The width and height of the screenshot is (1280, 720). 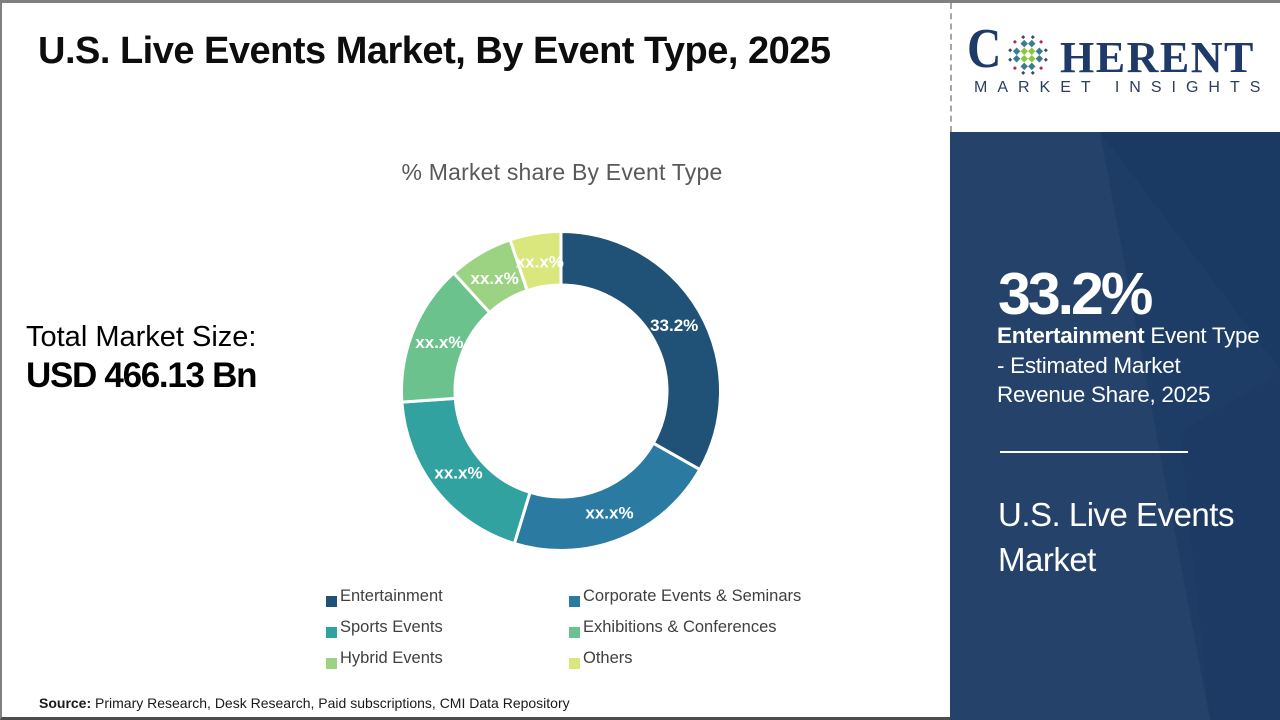 What do you see at coordinates (674, 325) in the screenshot?
I see `svg-text: 33.2%` at bounding box center [674, 325].